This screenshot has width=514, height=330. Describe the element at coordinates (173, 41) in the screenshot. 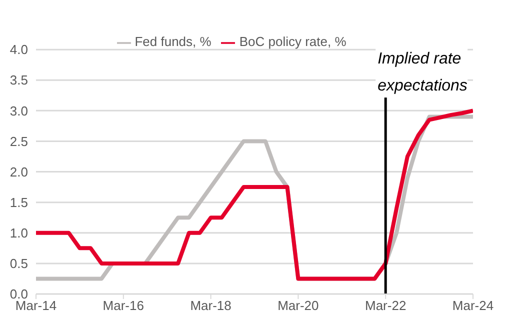

I see `legend-label: Fed funds, %` at that location.